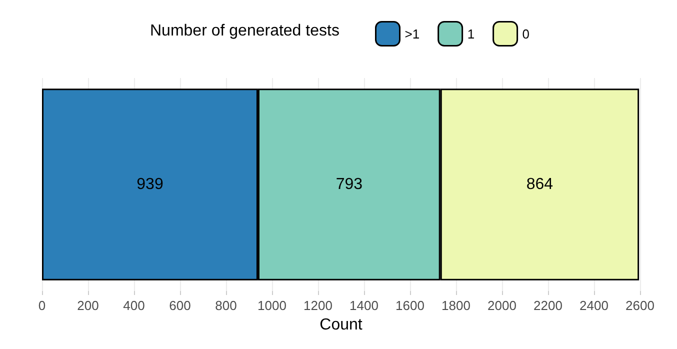  I want to click on x-tick-label: 1200, so click(318, 305).